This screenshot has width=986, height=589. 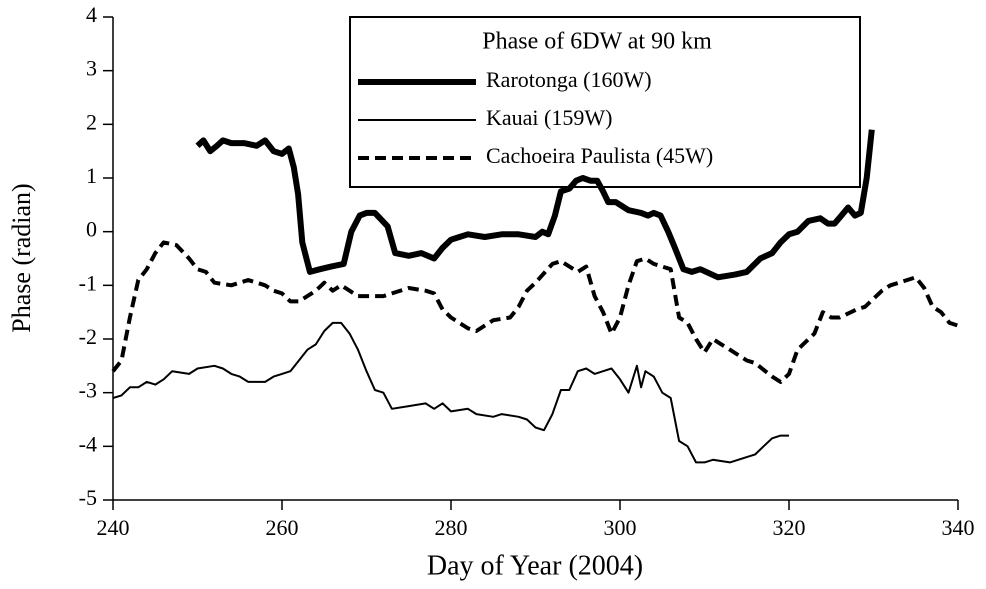 I want to click on y-tick-label: 3, so click(x=91, y=68).